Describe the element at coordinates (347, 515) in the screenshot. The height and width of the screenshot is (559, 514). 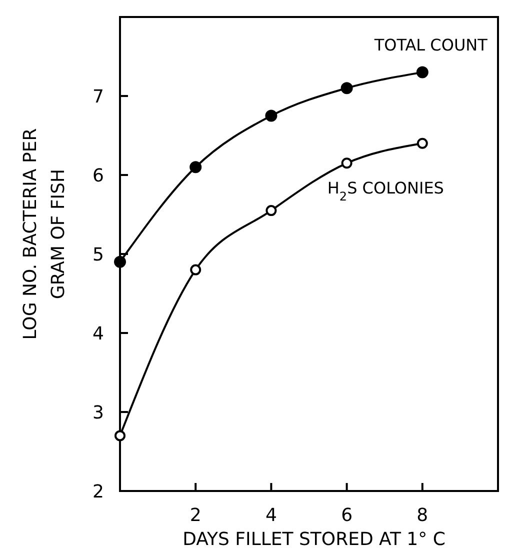
I see `x-tick-label: 6` at that location.